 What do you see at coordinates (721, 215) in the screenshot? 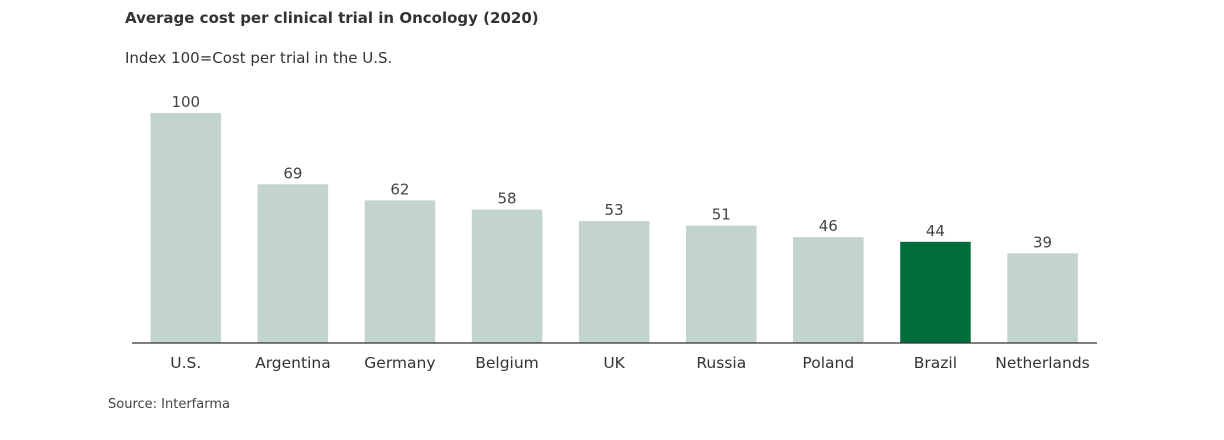
I see `value-label-russia: 51` at bounding box center [721, 215].